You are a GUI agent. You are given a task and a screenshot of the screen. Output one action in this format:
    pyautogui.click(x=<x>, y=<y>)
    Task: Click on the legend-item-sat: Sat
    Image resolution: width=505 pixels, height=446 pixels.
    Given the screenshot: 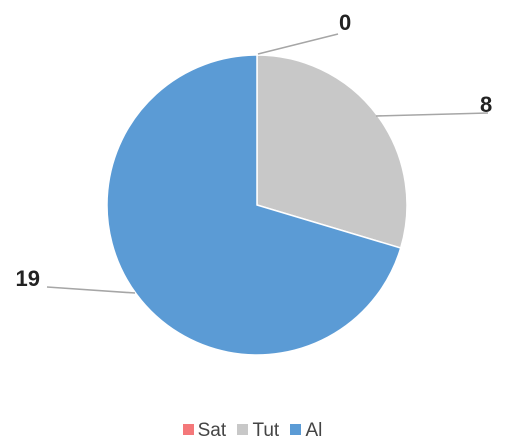 What is the action you would take?
    pyautogui.click(x=204, y=431)
    